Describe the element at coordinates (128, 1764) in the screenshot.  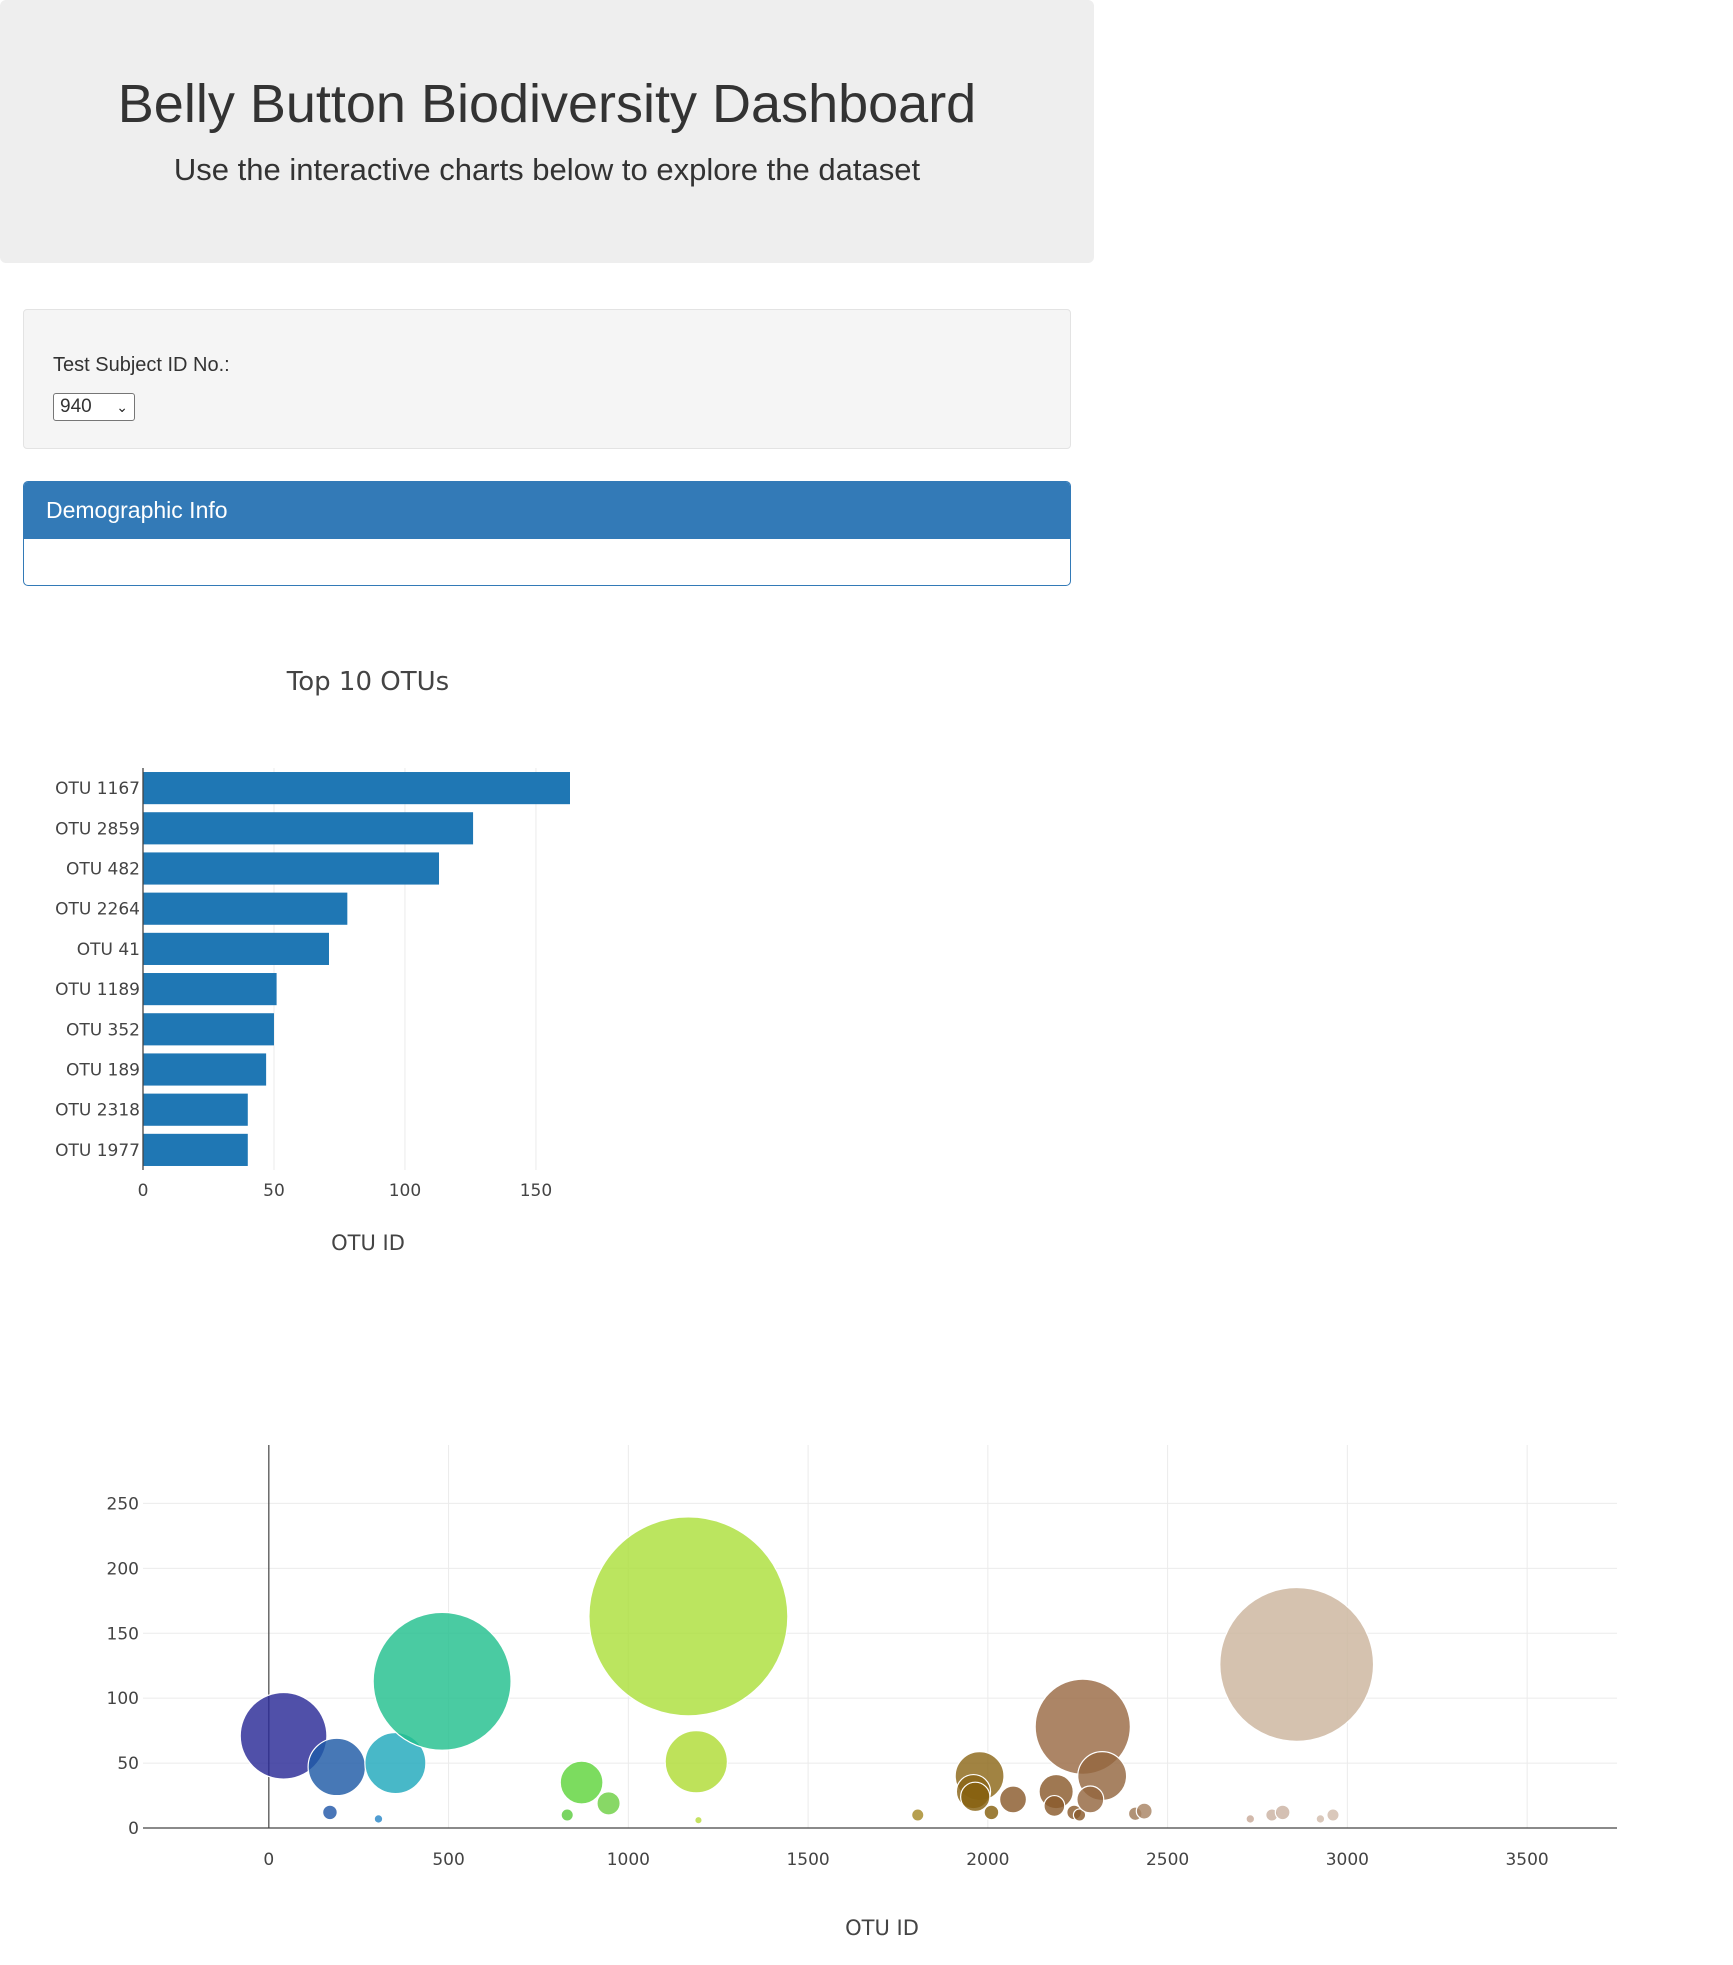
I see `bubble-y-tick-label: 50` at that location.